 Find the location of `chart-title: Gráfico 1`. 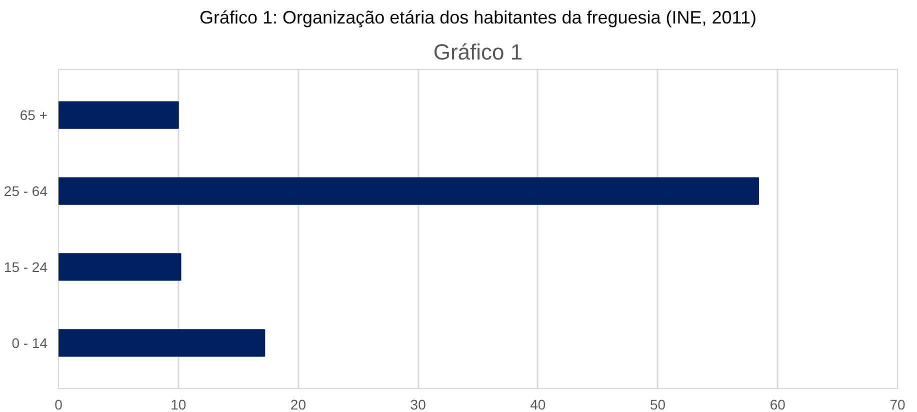

chart-title: Gráfico 1 is located at coordinates (478, 52).